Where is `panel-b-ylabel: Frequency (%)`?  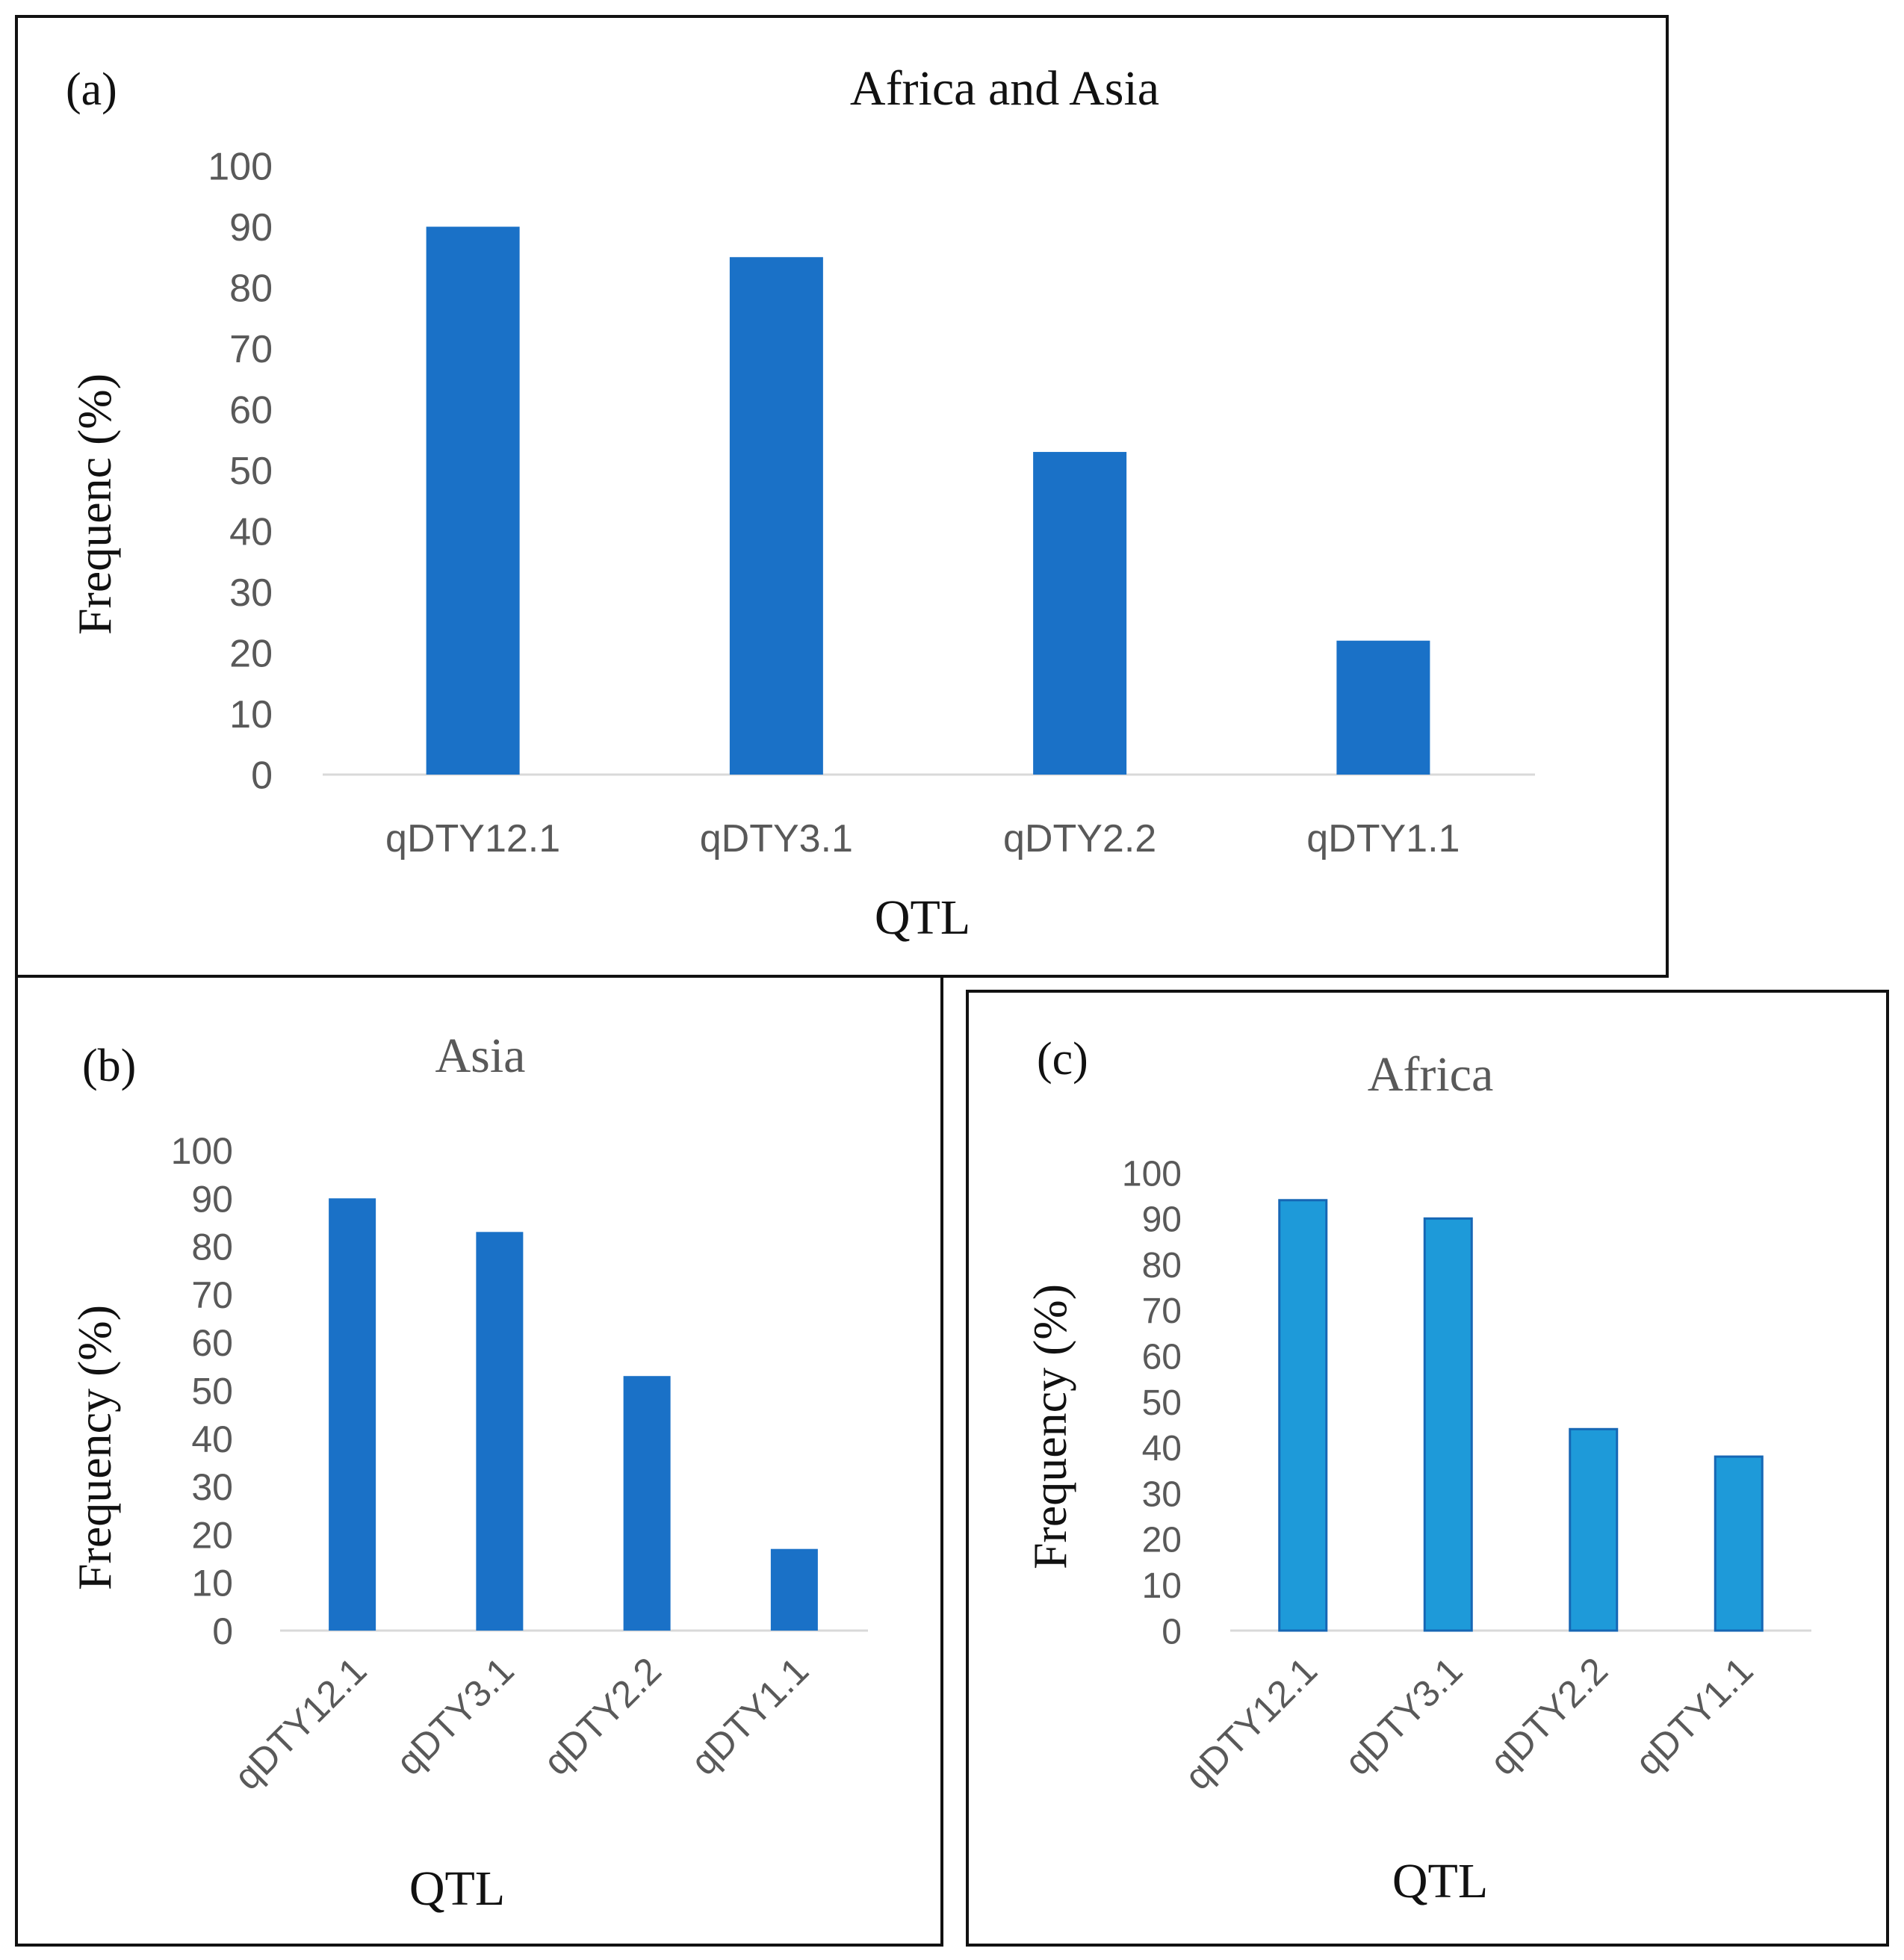
panel-b-ylabel: Frequency (%) is located at coordinates (94, 1447).